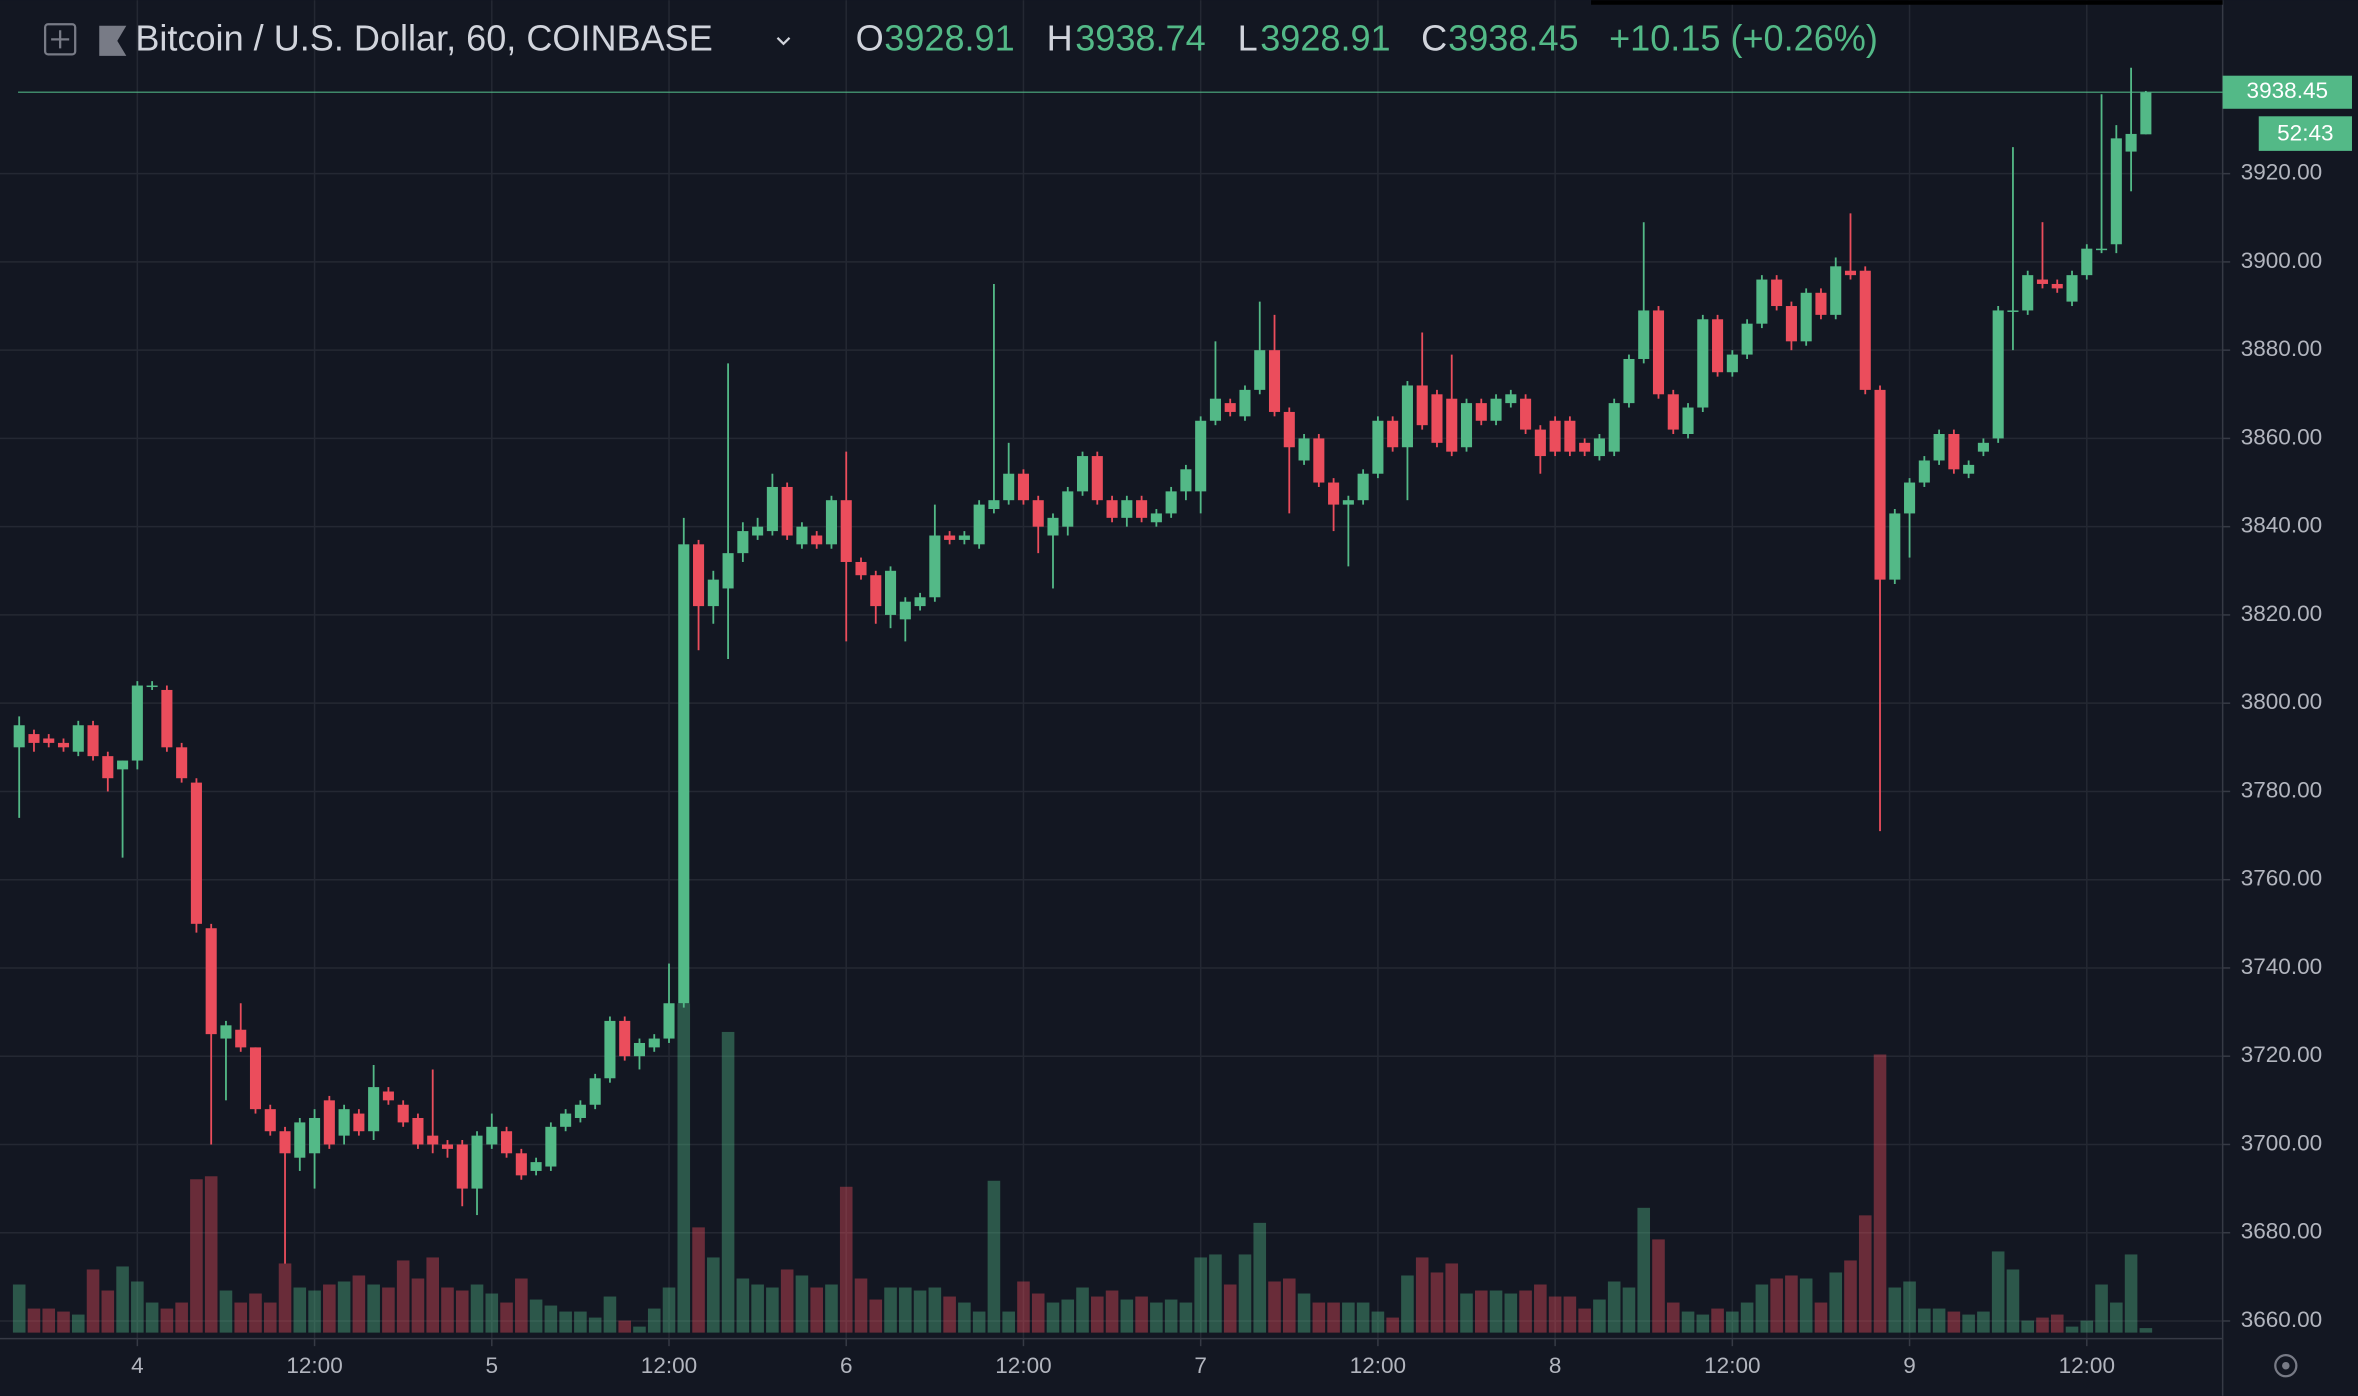 This screenshot has width=2358, height=1396. I want to click on countdown-tag, so click(2305, 133).